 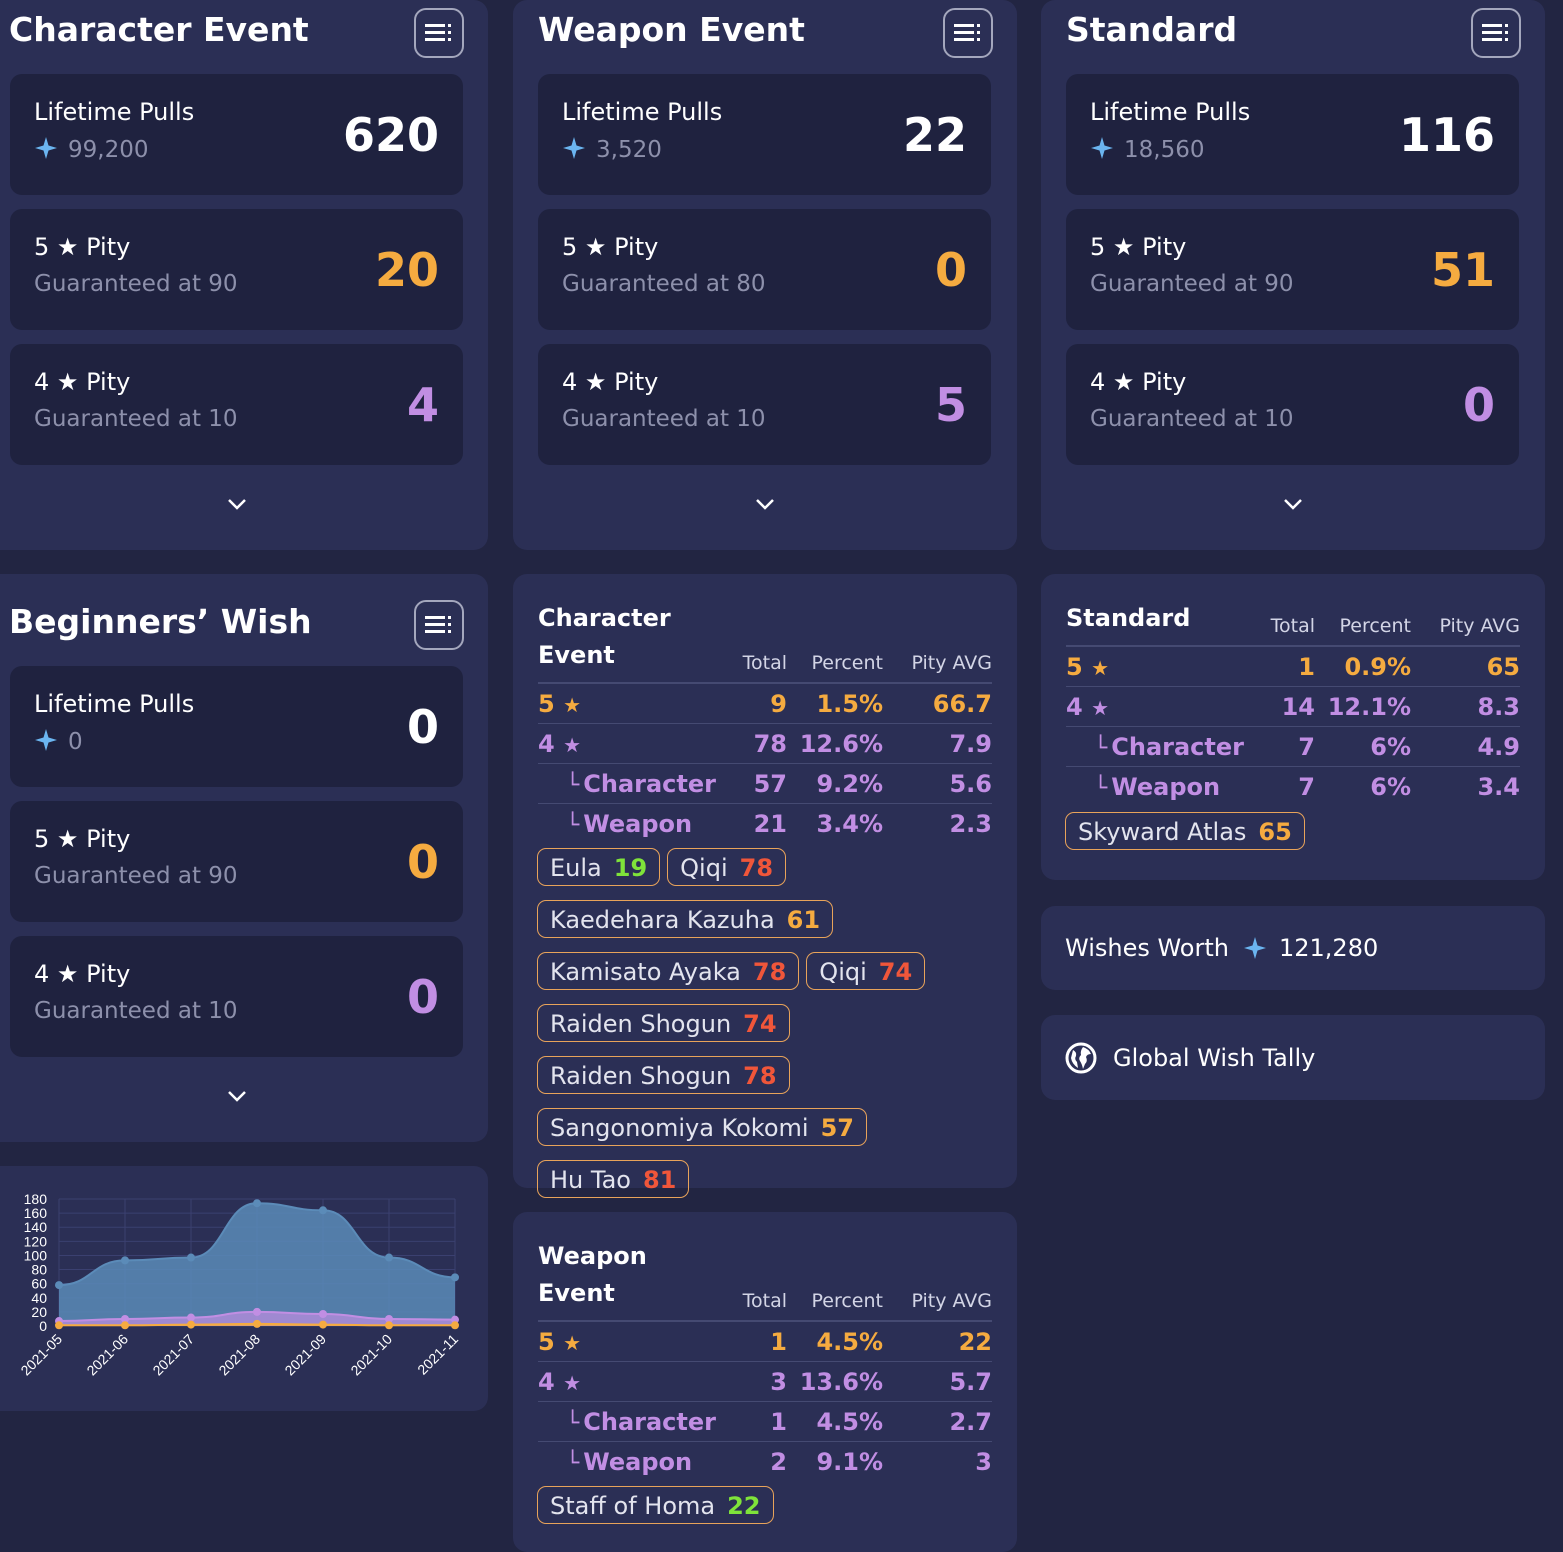 I want to click on guarantee-text: Guaranteed at 10, so click(x=664, y=419).